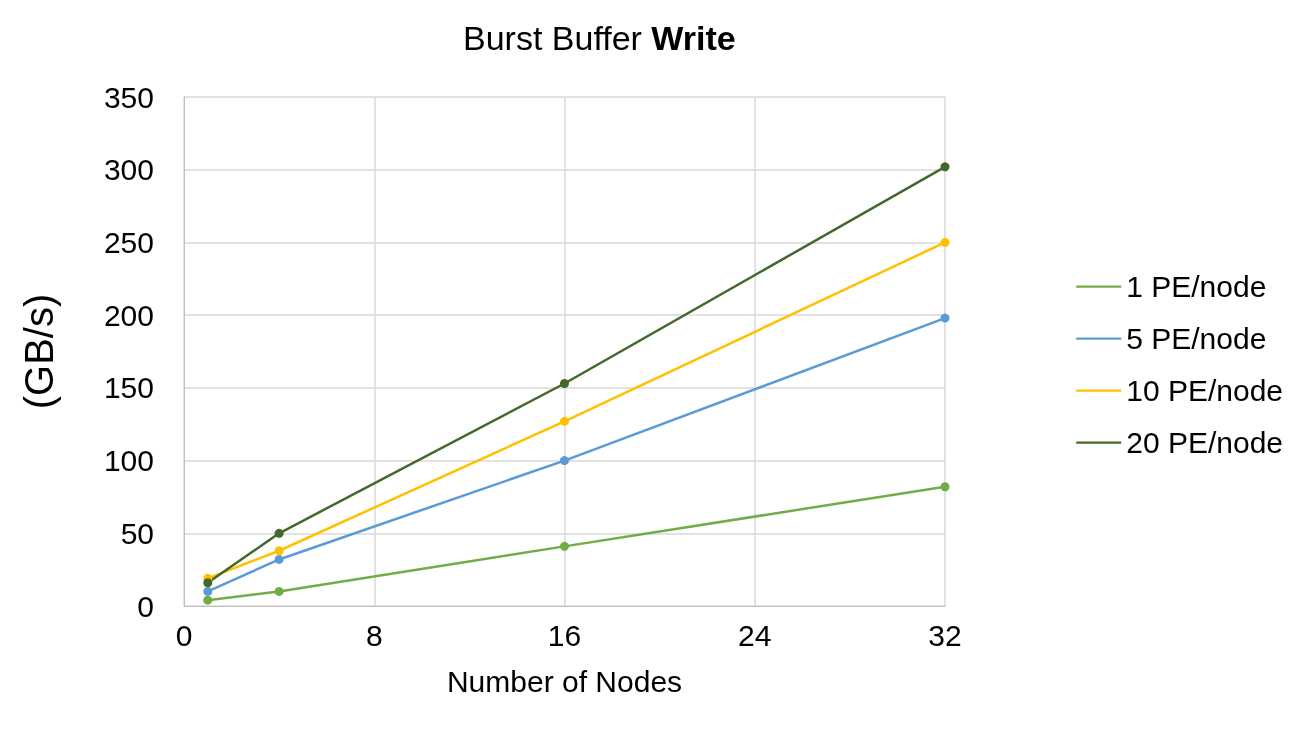  Describe the element at coordinates (137, 533) in the screenshot. I see `y-tick-label: 50` at that location.